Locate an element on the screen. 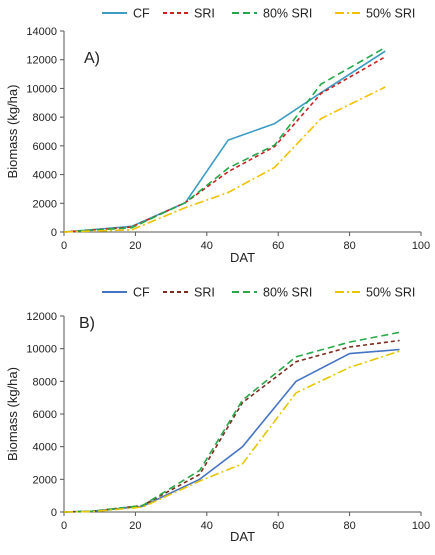  panel-label: A) is located at coordinates (92, 58).